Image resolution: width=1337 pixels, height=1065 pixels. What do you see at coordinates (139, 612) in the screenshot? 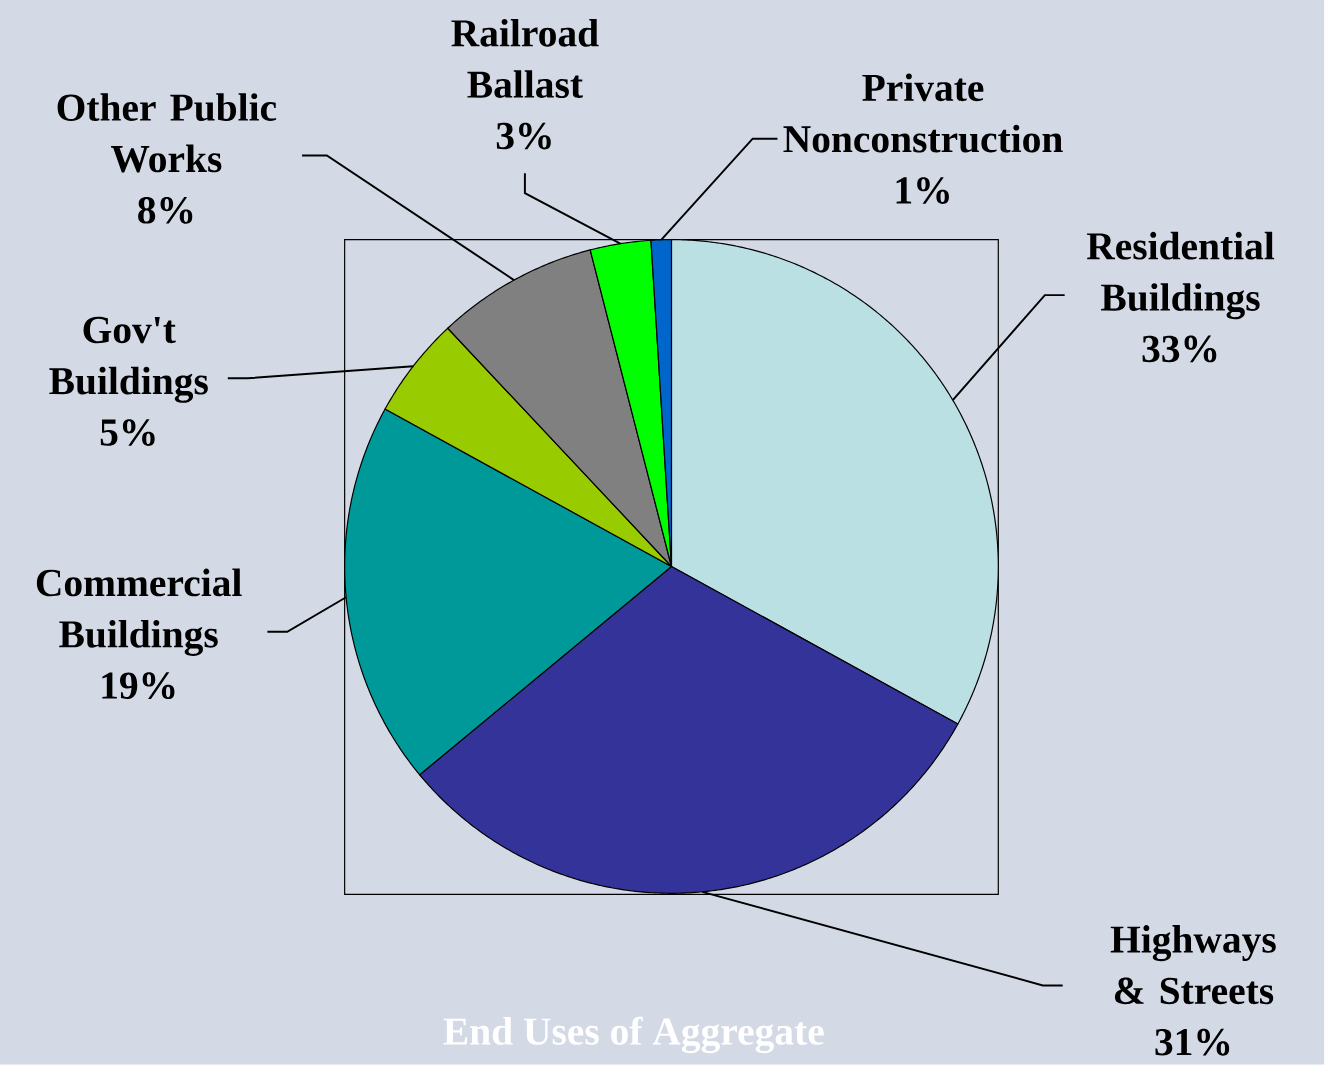
I see `slice-label: Commercial Buildings` at bounding box center [139, 612].